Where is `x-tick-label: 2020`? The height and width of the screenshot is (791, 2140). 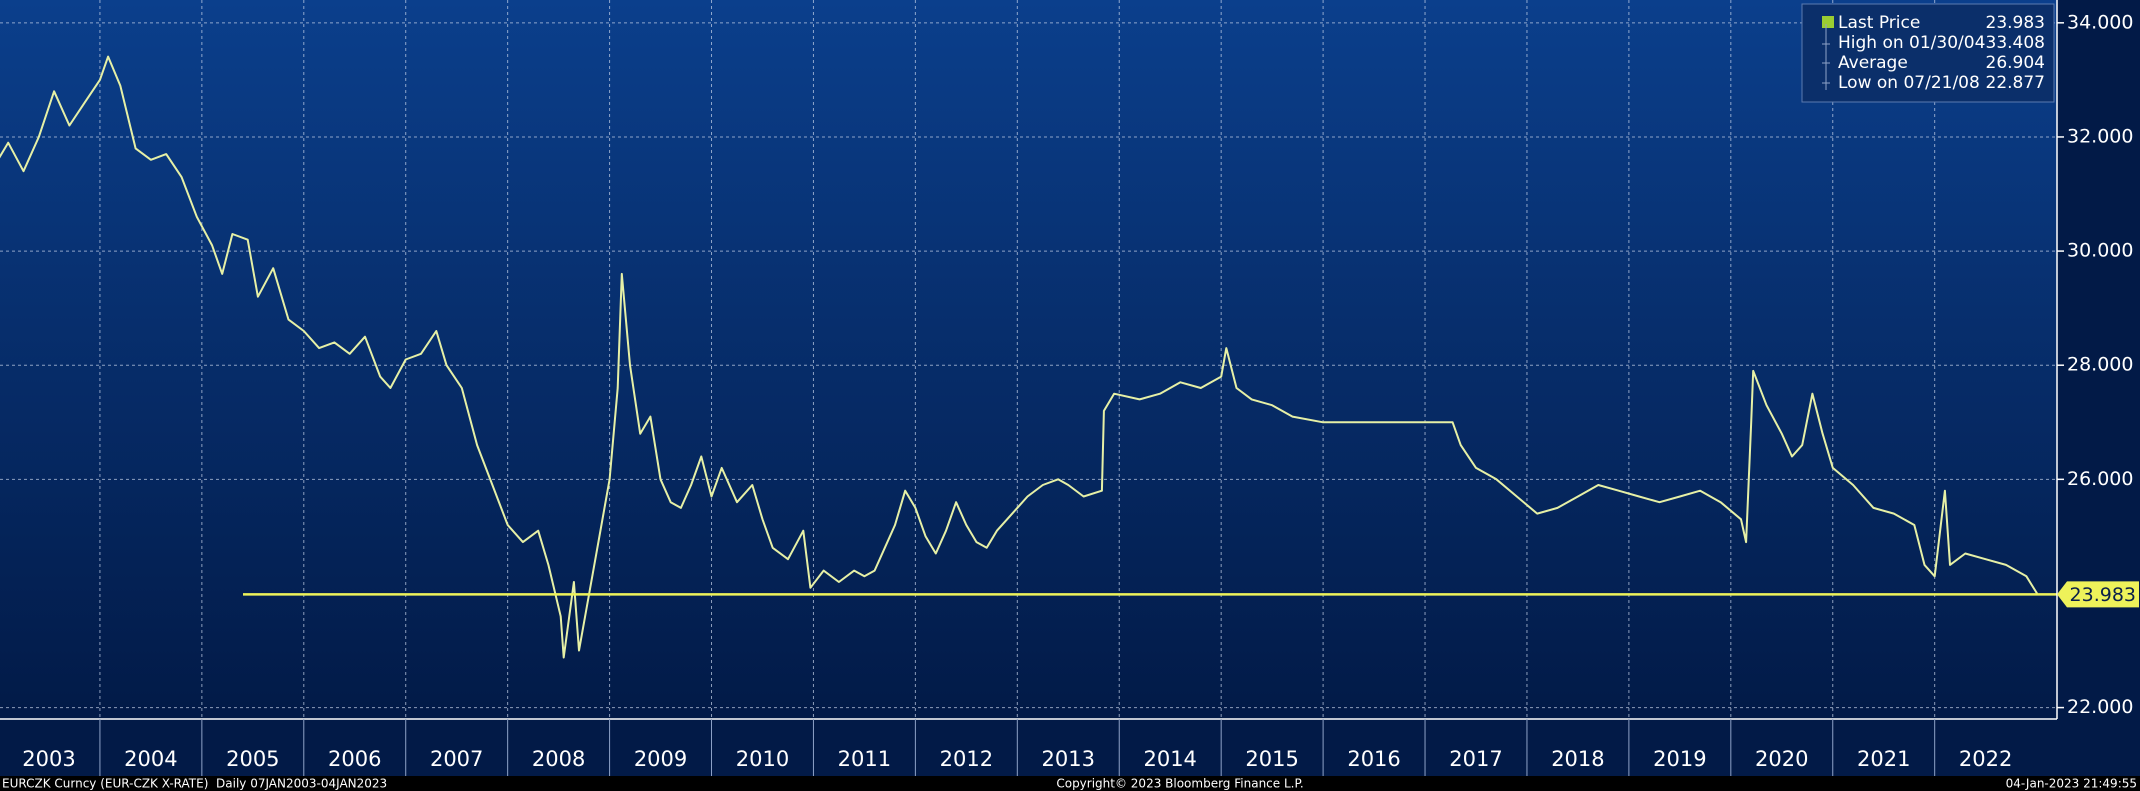
x-tick-label: 2020 is located at coordinates (1781, 759).